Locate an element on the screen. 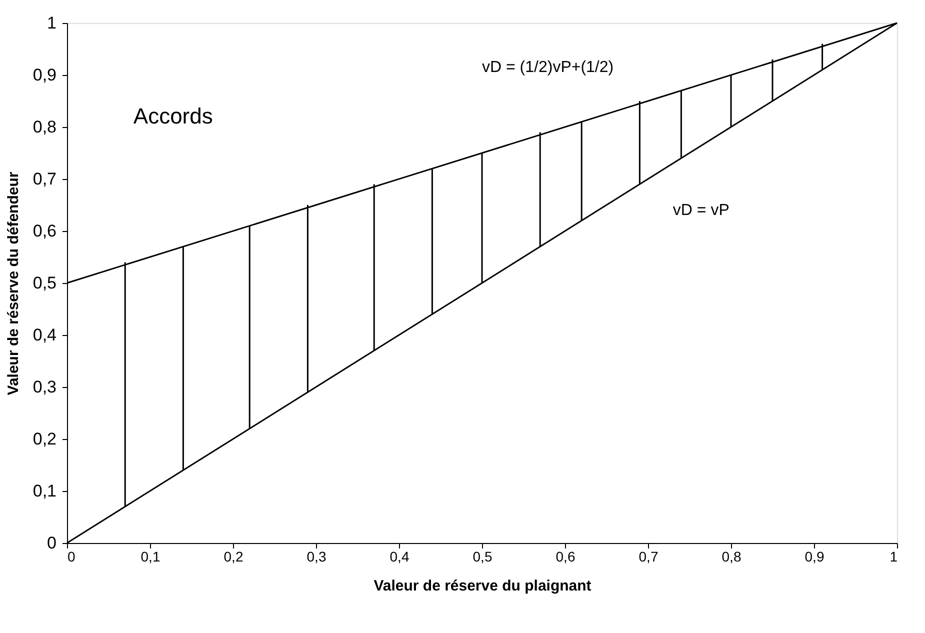  x-tick-label: 0,2 is located at coordinates (234, 556).